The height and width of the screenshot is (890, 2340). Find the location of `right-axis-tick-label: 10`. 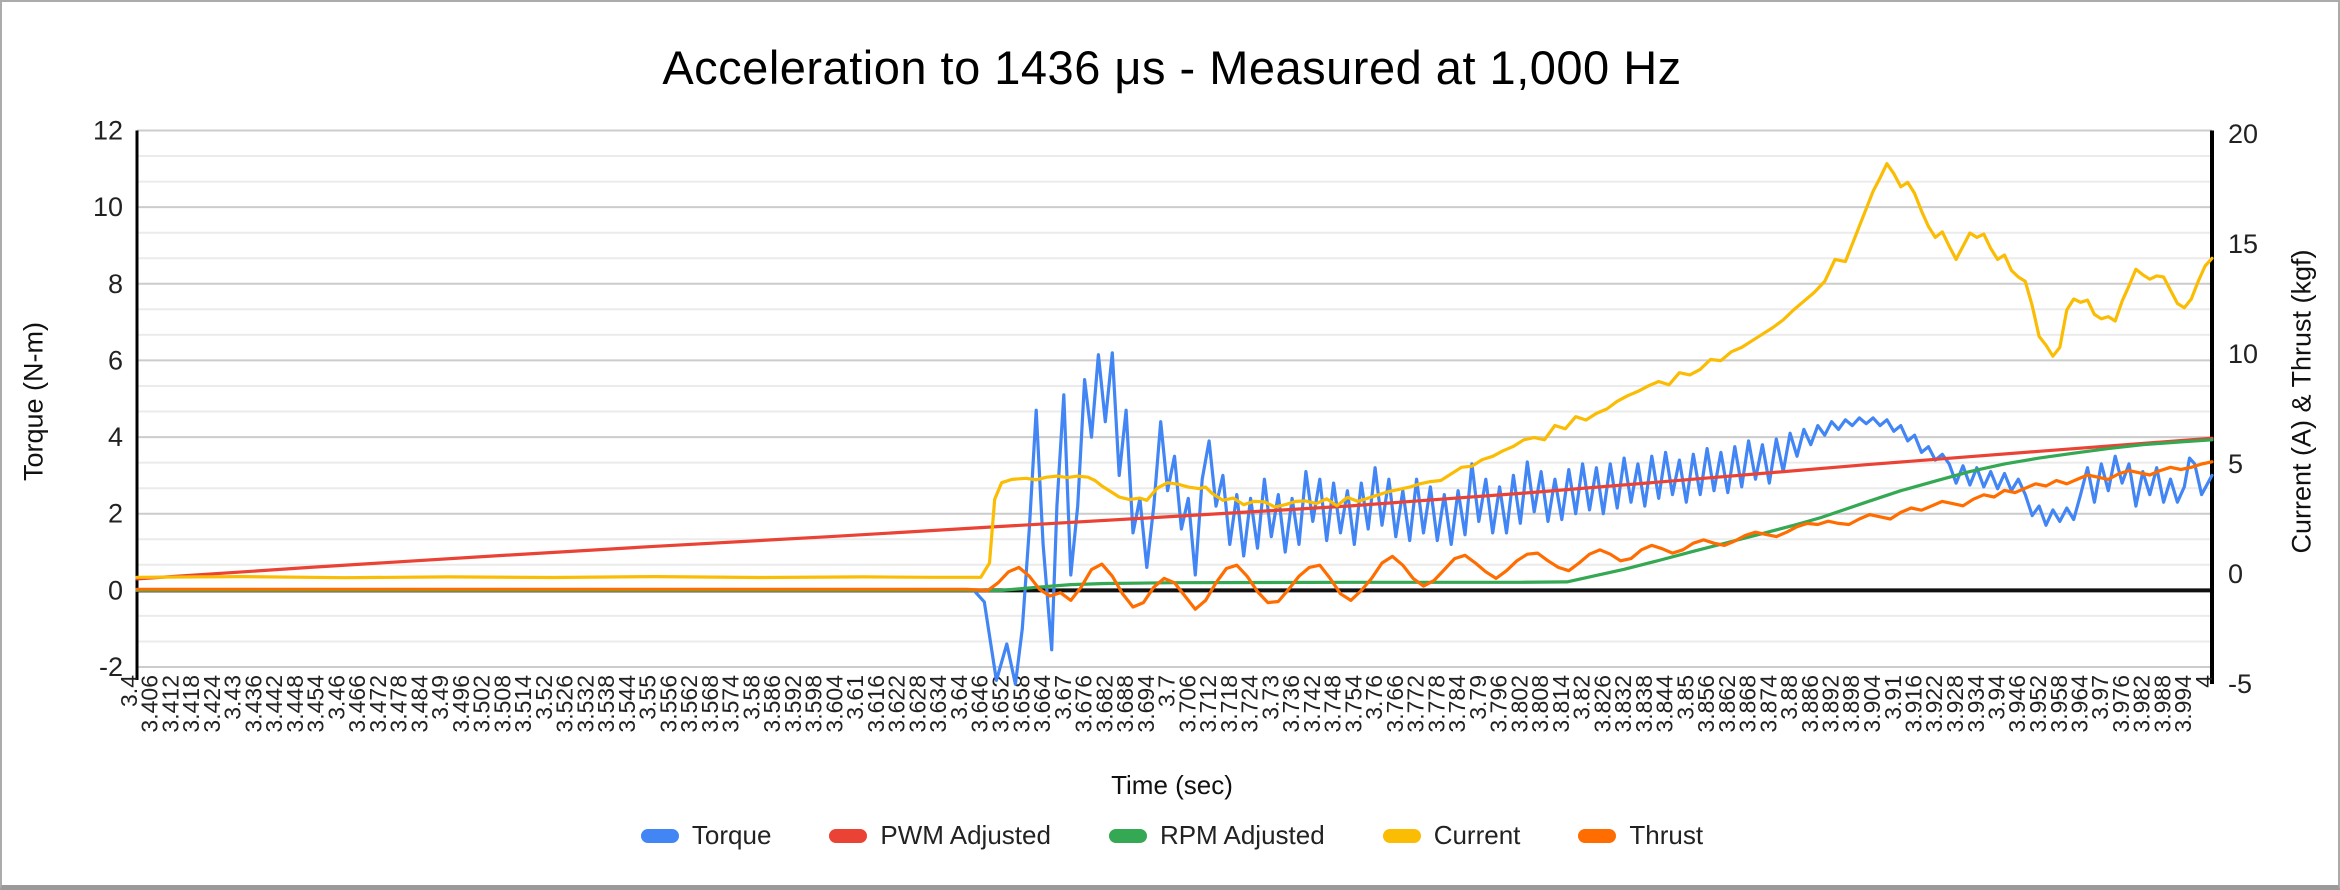

right-axis-tick-label: 10 is located at coordinates (2243, 354).